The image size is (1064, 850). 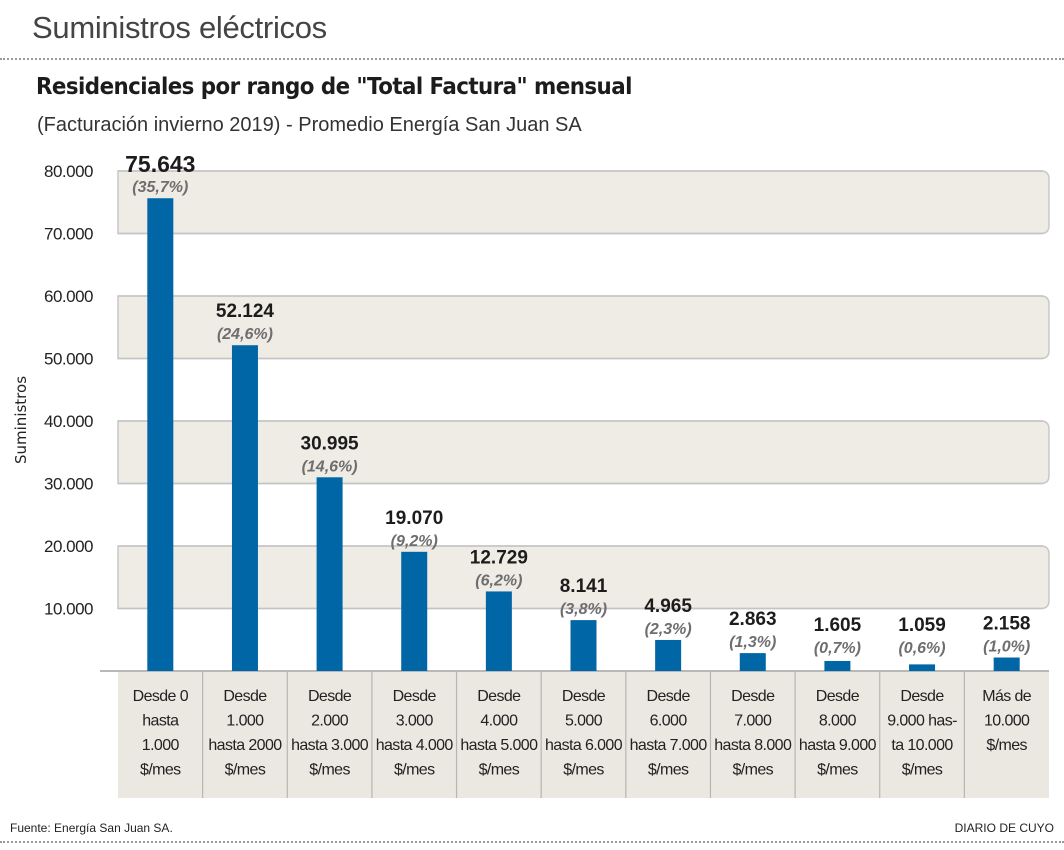 I want to click on y-tick-label: 80.000, so click(x=68, y=171).